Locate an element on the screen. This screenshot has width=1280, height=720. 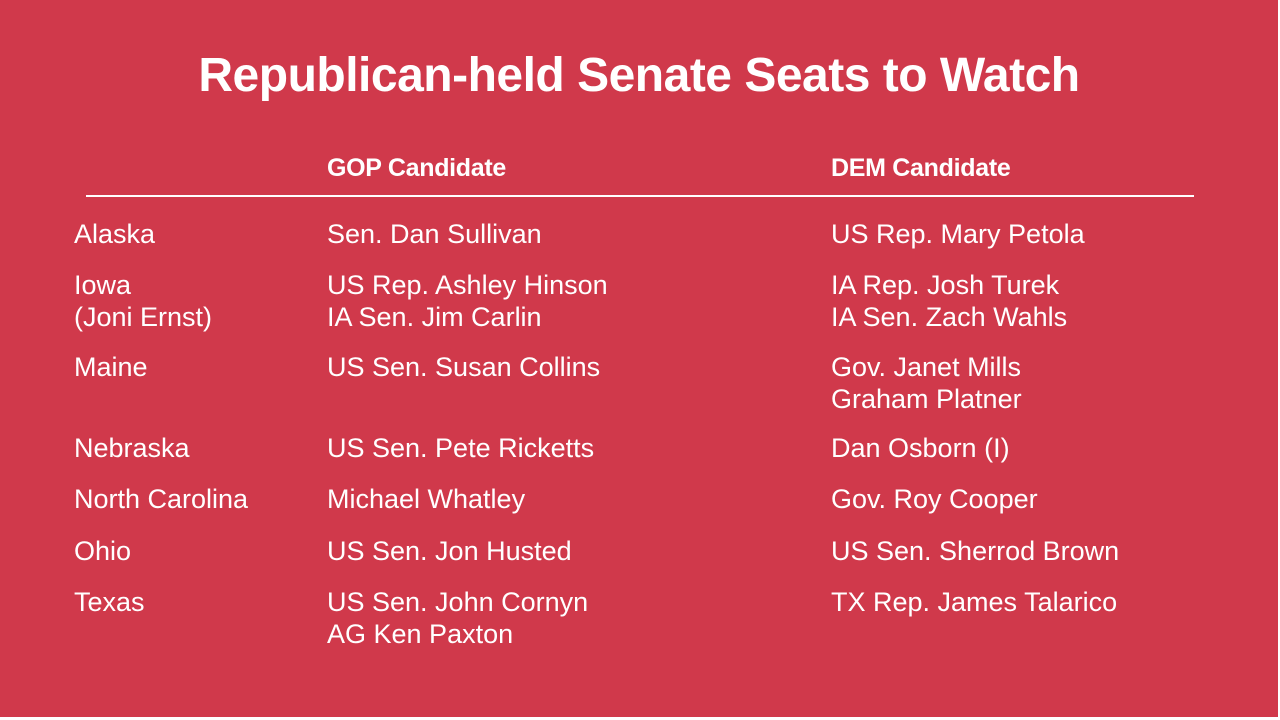
gop-candidate-cell: US Sen. Jon Husted is located at coordinates (449, 551).